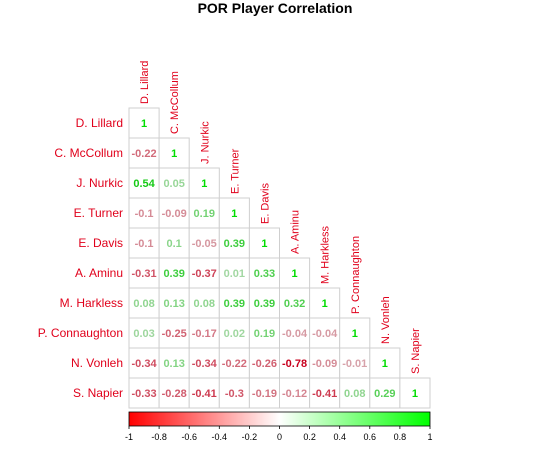 The width and height of the screenshot is (550, 450). I want to click on cell-value: -0.09, so click(324, 364).